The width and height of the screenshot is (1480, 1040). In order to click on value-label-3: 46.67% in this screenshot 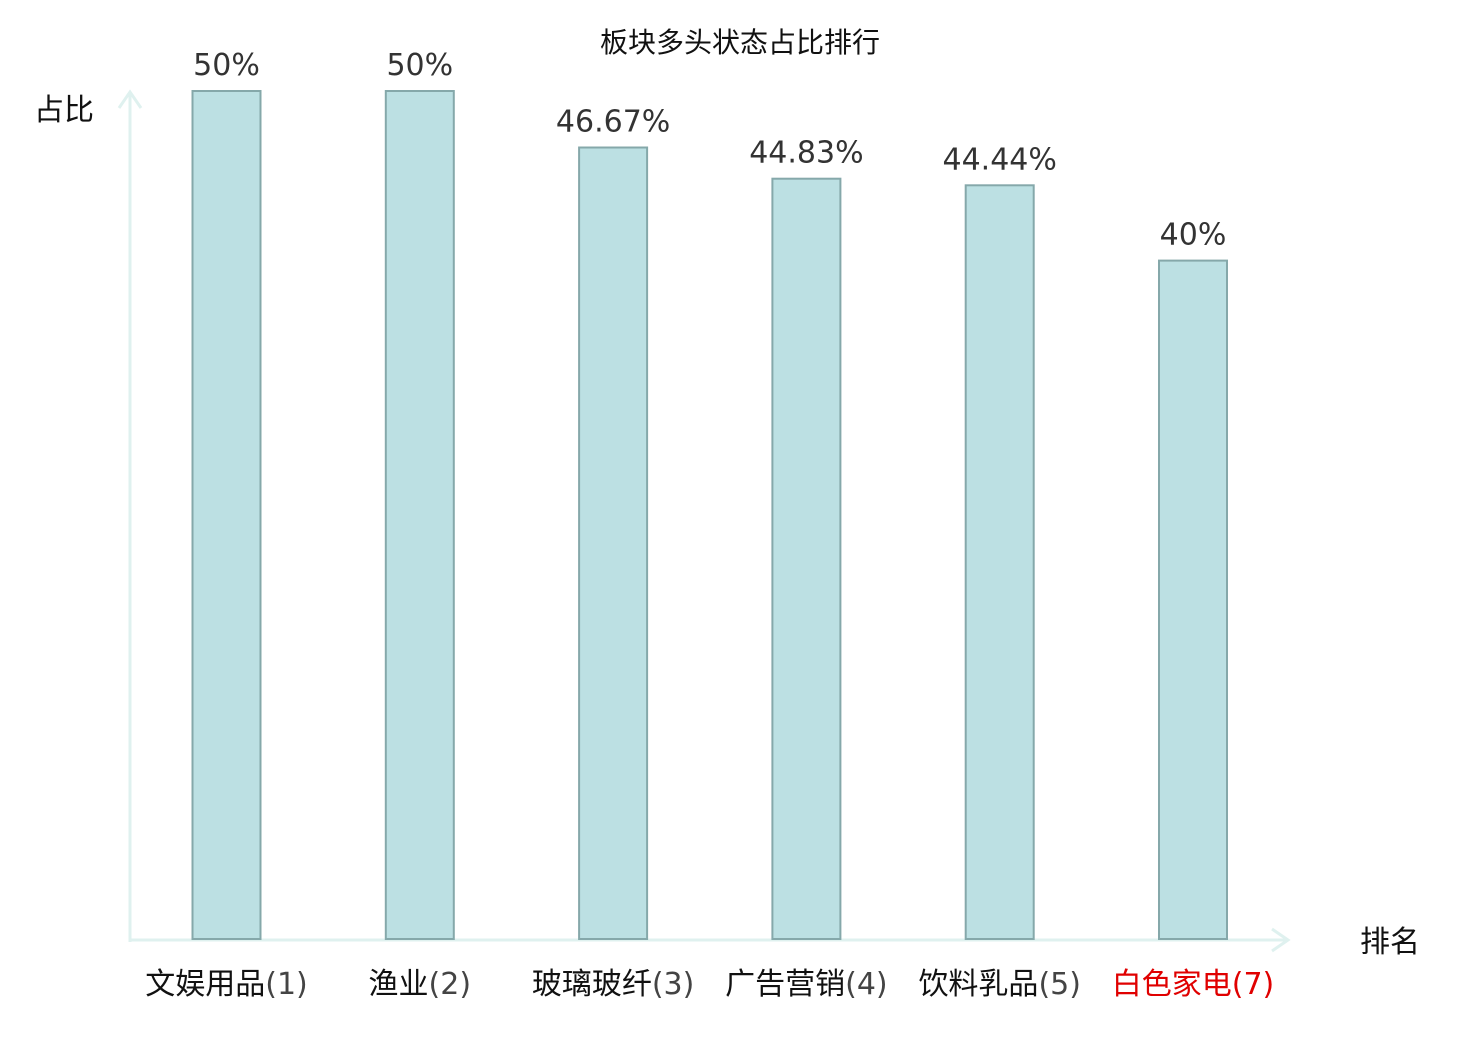, I will do `click(613, 122)`.